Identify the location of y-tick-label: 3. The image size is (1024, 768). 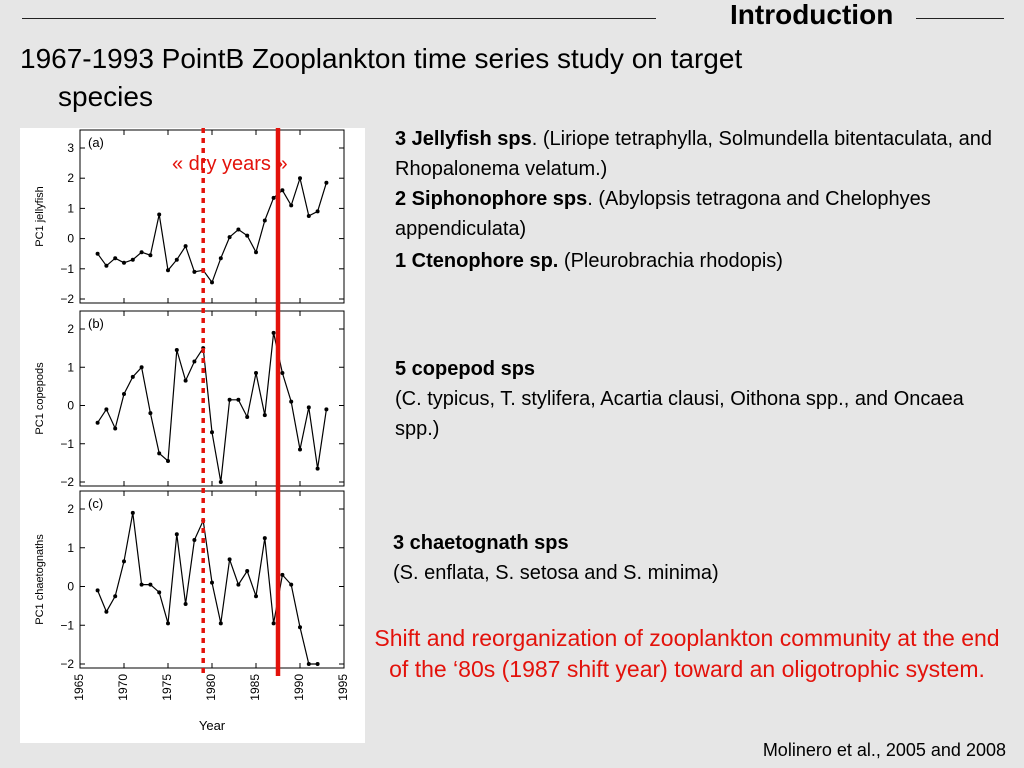
(70, 148).